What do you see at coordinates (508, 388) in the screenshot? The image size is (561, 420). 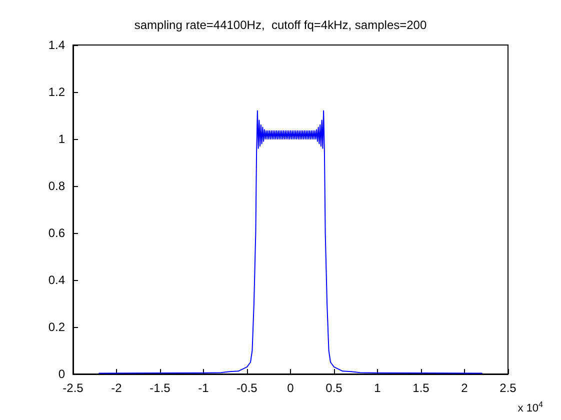 I see `x-tick-label: 2.5` at bounding box center [508, 388].